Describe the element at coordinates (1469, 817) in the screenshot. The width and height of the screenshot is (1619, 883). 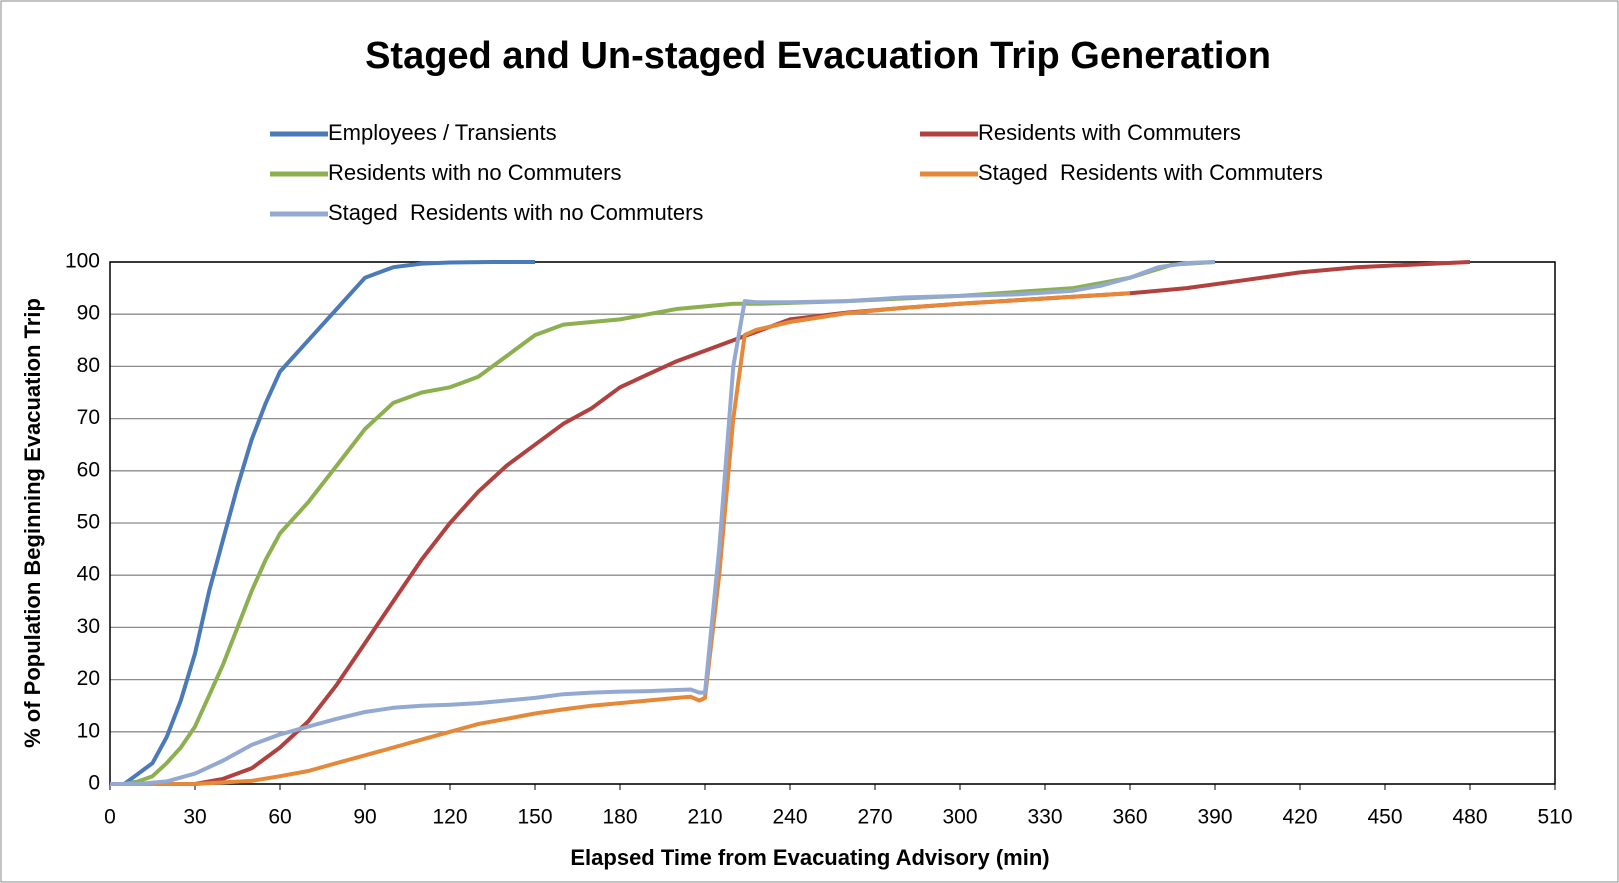
I see `x-tick-label: 480` at that location.